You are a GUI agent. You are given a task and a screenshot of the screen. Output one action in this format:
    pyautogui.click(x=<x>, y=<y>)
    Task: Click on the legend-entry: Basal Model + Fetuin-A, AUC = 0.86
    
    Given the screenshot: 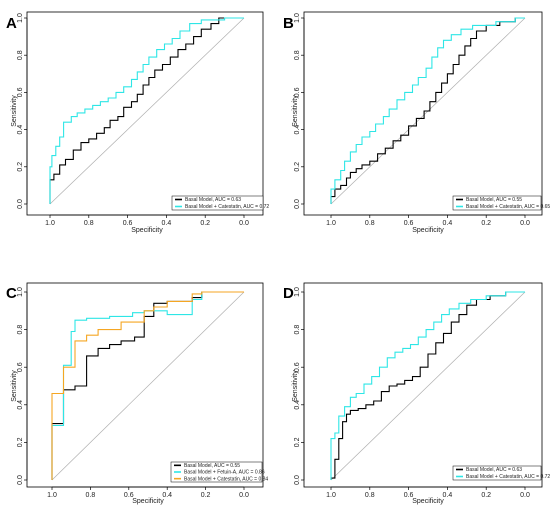 What is the action you would take?
    pyautogui.click(x=224, y=473)
    